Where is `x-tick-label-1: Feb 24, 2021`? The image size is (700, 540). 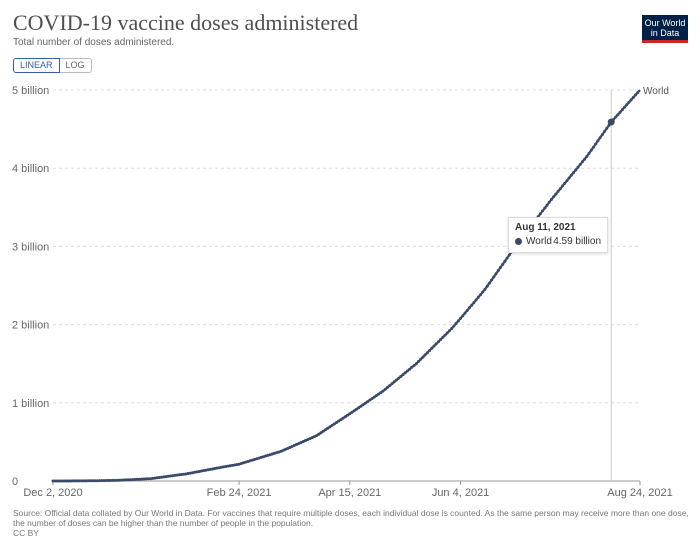
x-tick-label-1: Feb 24, 2021 is located at coordinates (239, 493).